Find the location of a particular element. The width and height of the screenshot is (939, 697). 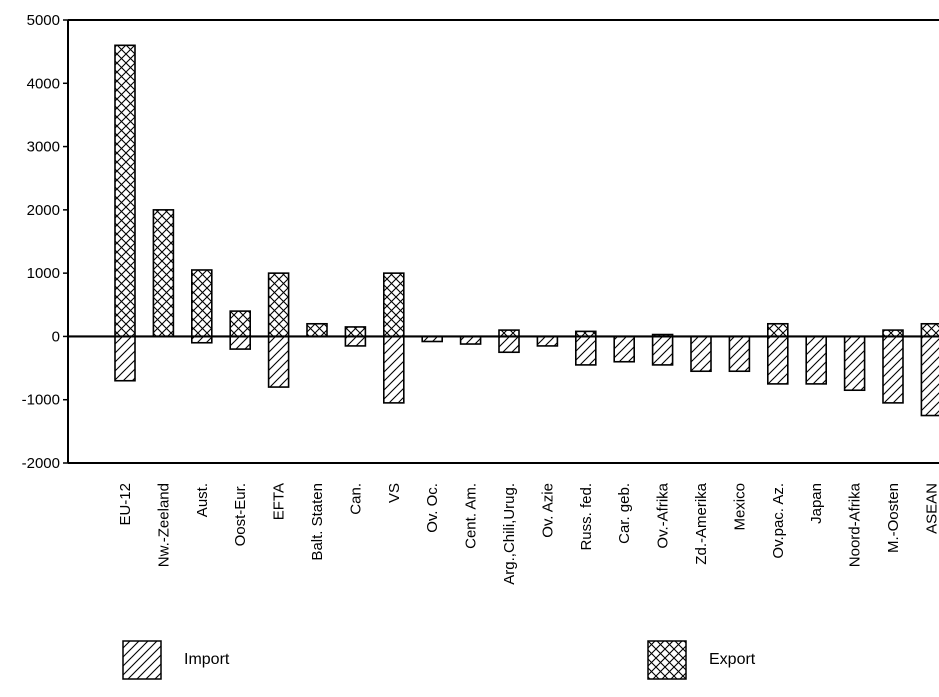

import-bar-car-geb is located at coordinates (624, 349).